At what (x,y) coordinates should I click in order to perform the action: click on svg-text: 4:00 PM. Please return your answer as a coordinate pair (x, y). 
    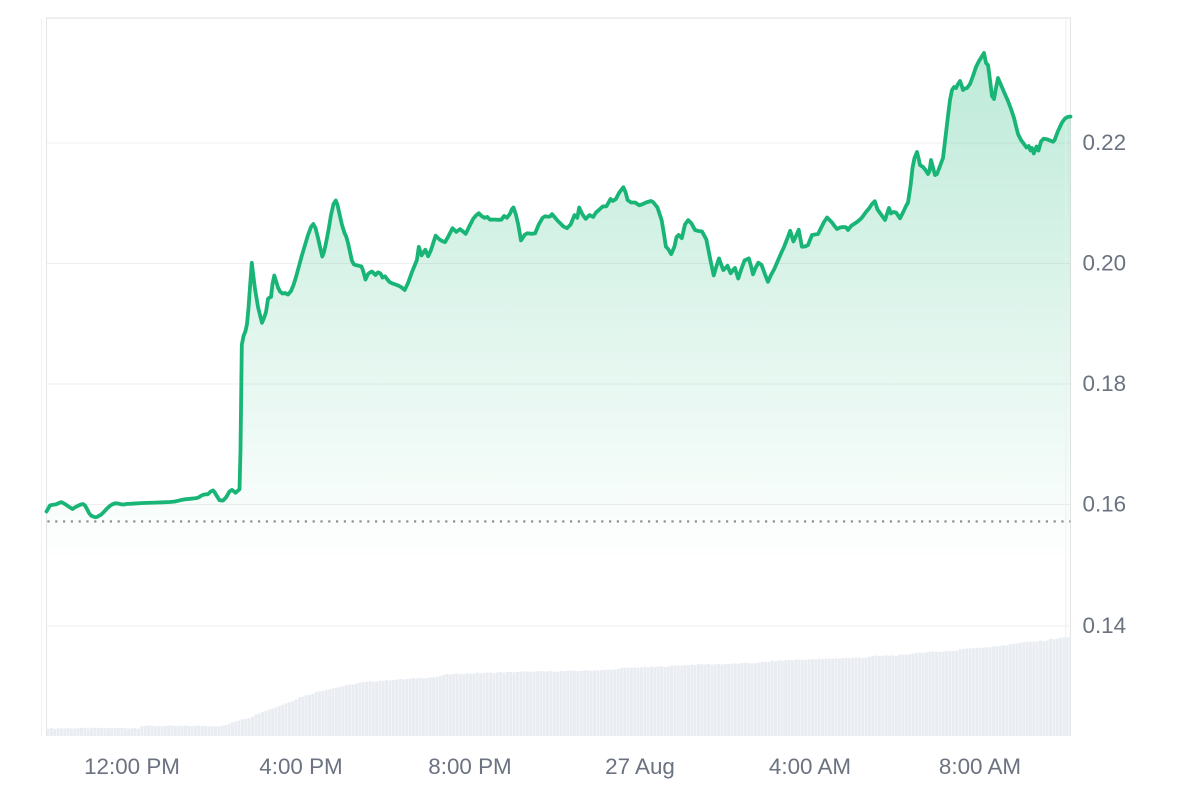
    Looking at the image, I should click on (300, 766).